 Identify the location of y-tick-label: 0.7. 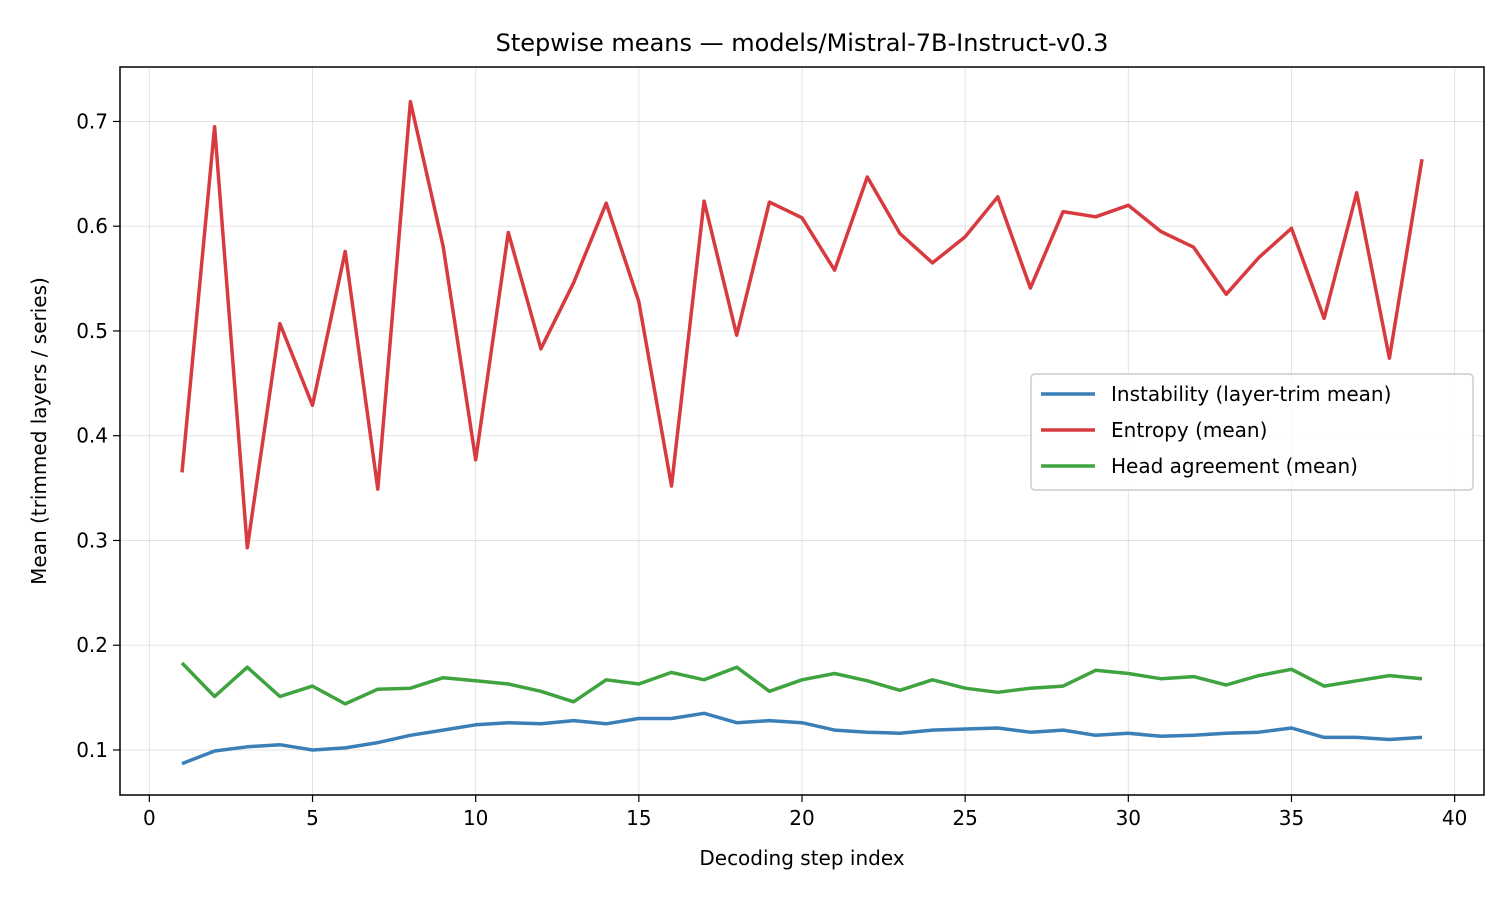
(92, 121).